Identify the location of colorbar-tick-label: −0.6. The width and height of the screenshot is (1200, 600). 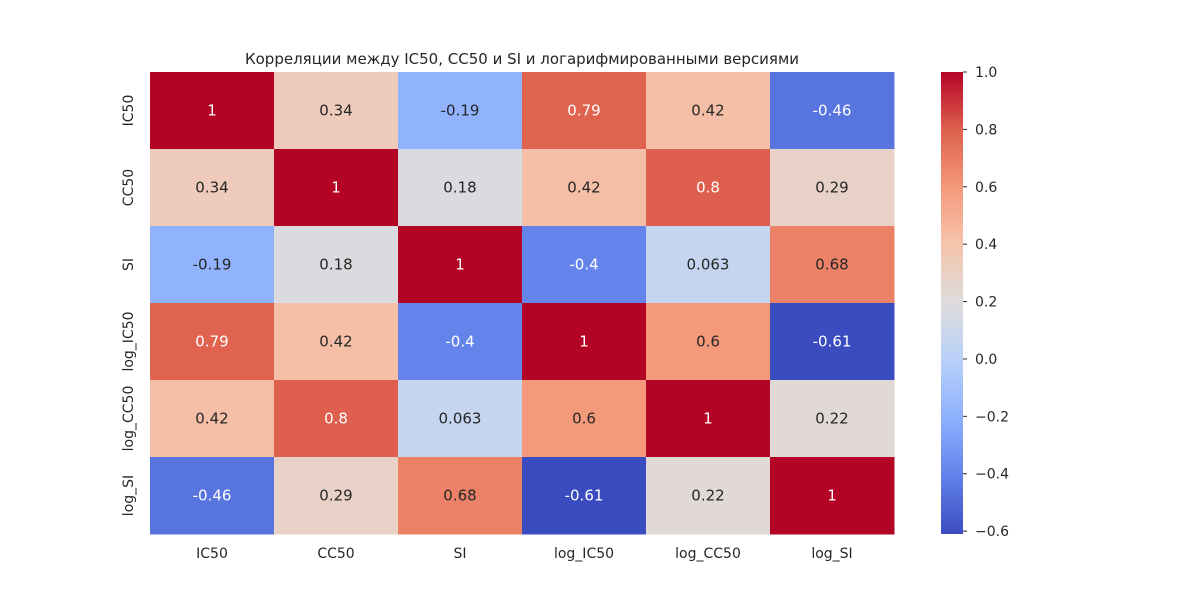
(992, 532).